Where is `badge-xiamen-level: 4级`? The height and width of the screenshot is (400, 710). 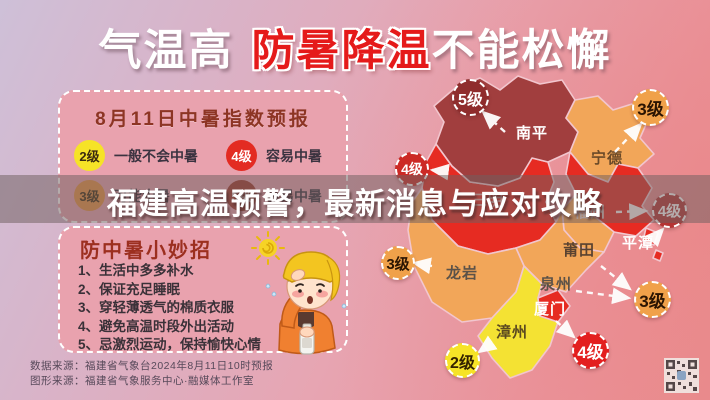 badge-xiamen-level: 4级 is located at coordinates (590, 350).